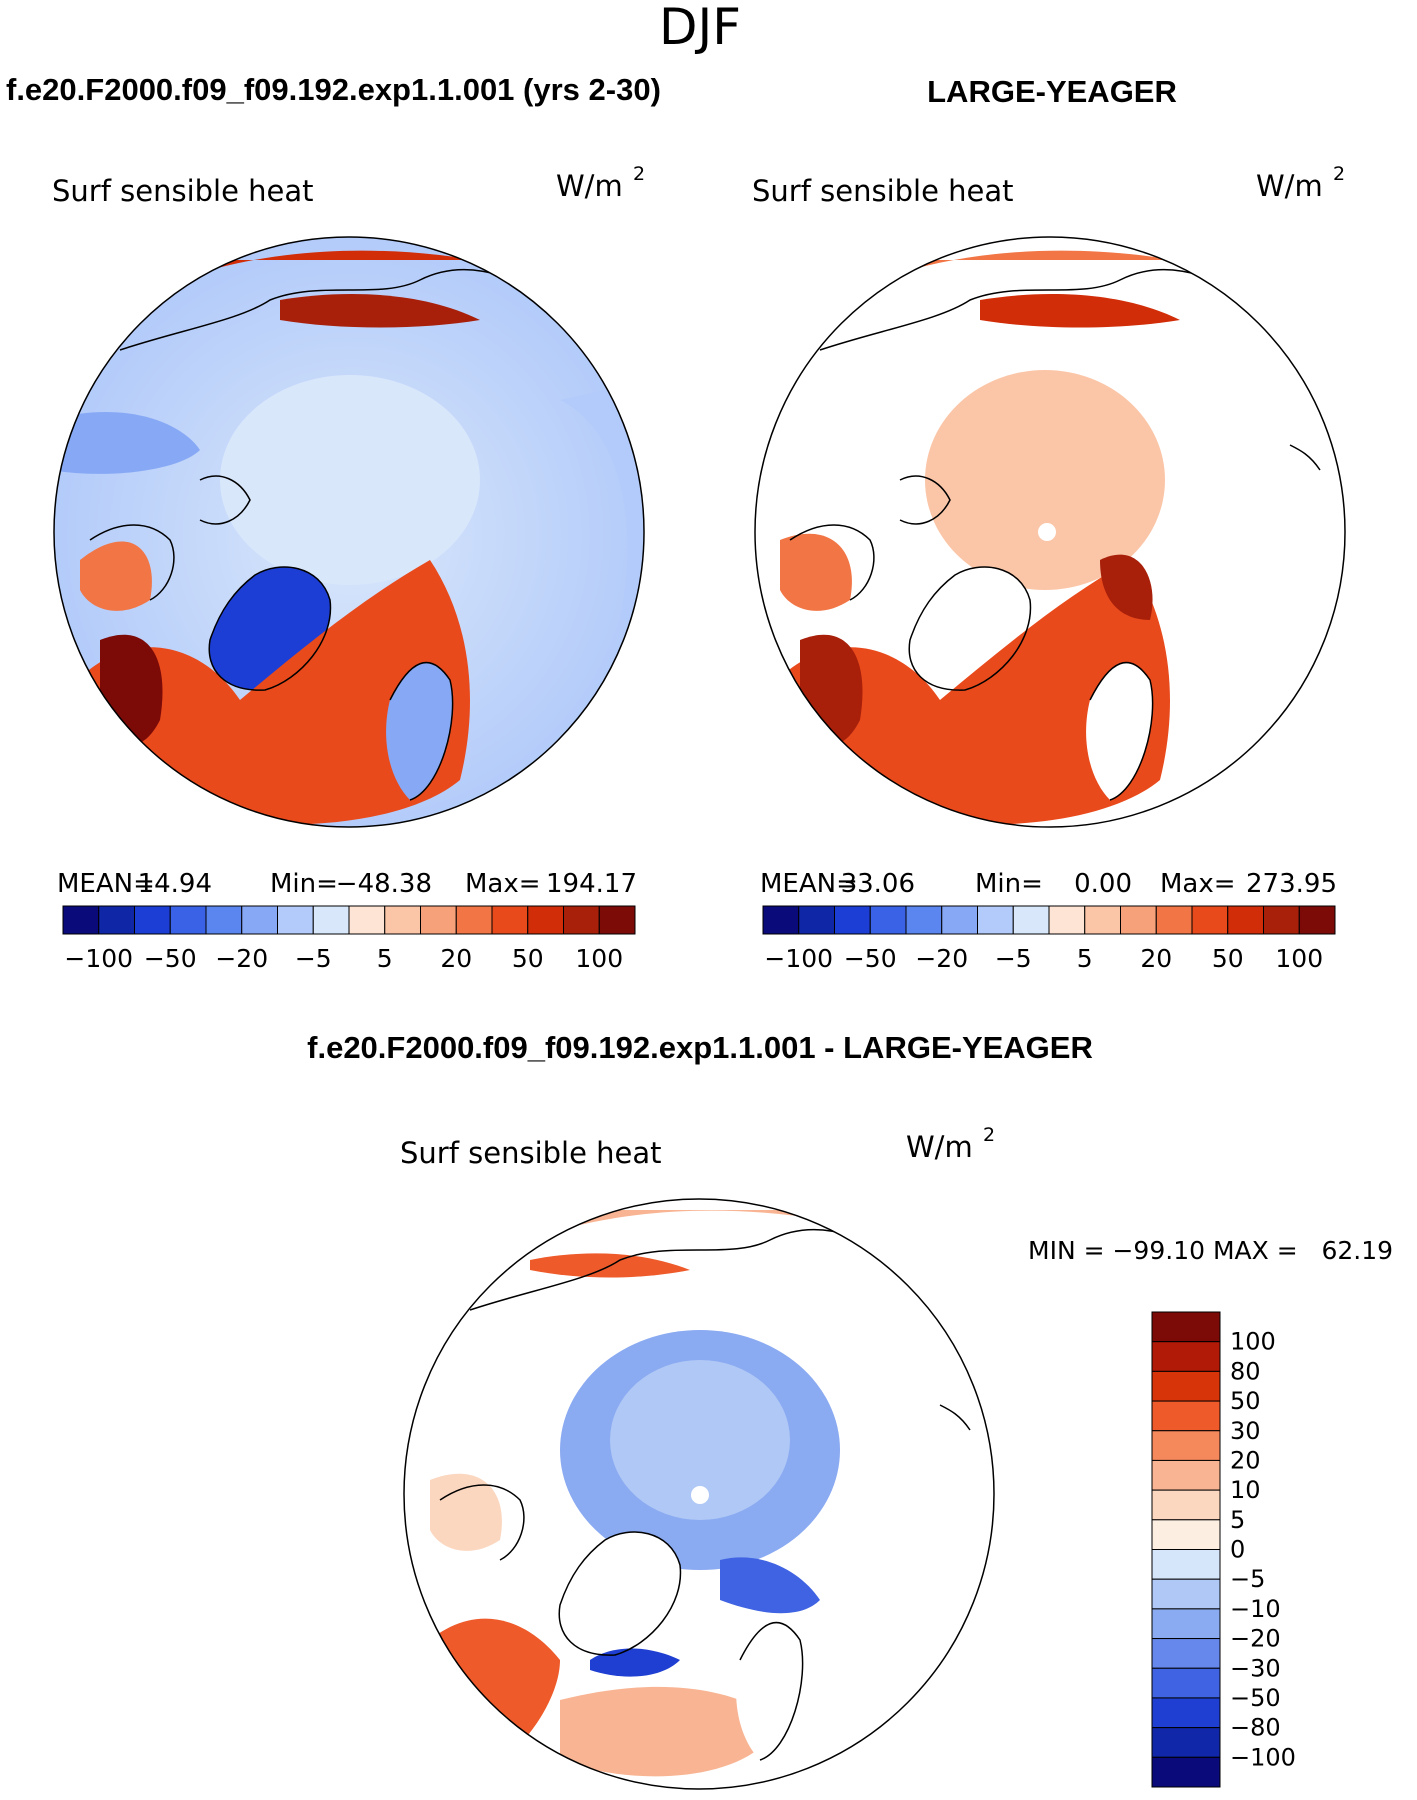 This screenshot has width=1417, height=1800. What do you see at coordinates (1210, 1250) in the screenshot?
I see `diff-minmax: MIN = −99.10 MAX = 62.19` at bounding box center [1210, 1250].